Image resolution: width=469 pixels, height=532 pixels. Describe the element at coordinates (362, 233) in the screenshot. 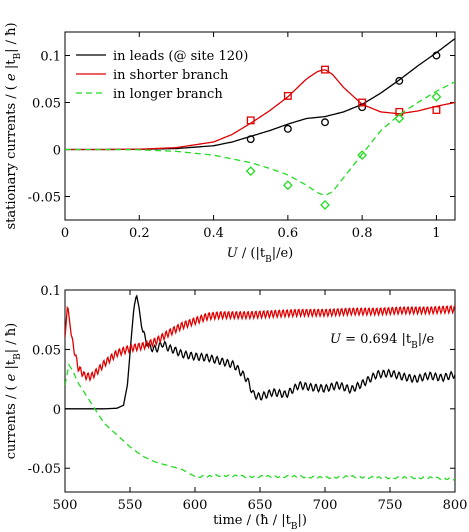

I see `top-xtick-label: 0.8` at that location.